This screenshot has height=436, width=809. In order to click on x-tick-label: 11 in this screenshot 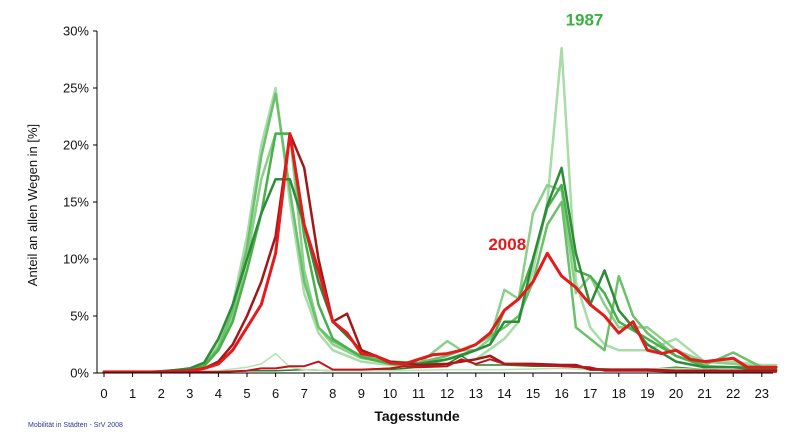, I will do `click(419, 393)`.